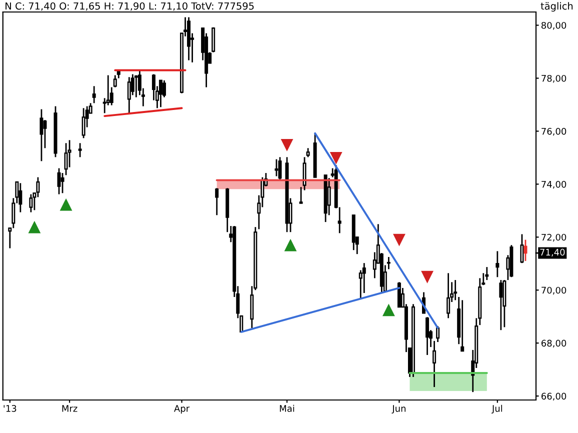  I want to click on x-tick-label: Jul, so click(497, 409).